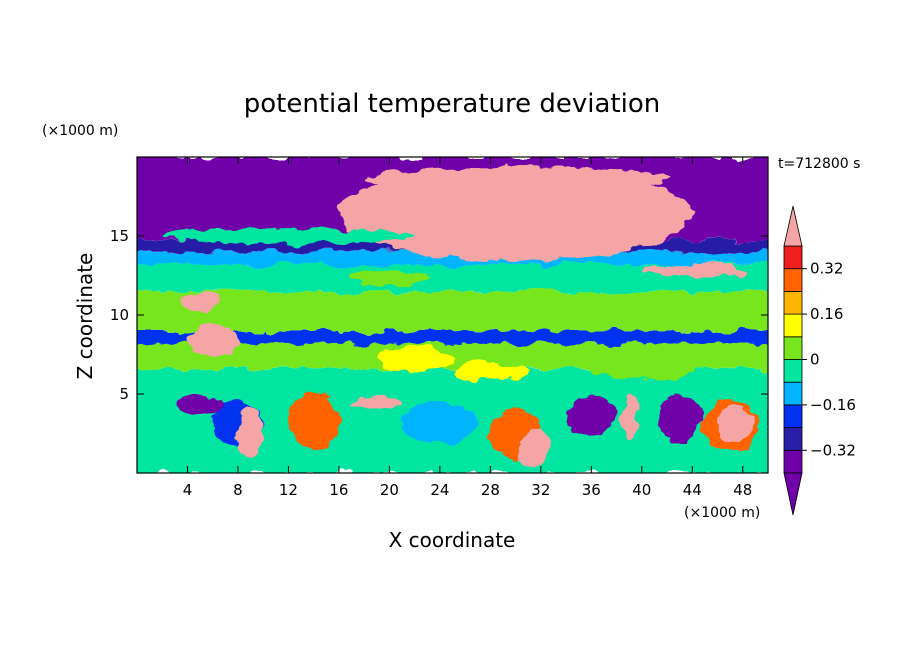 The image size is (904, 654). I want to click on time-label: t=712800 s, so click(819, 164).